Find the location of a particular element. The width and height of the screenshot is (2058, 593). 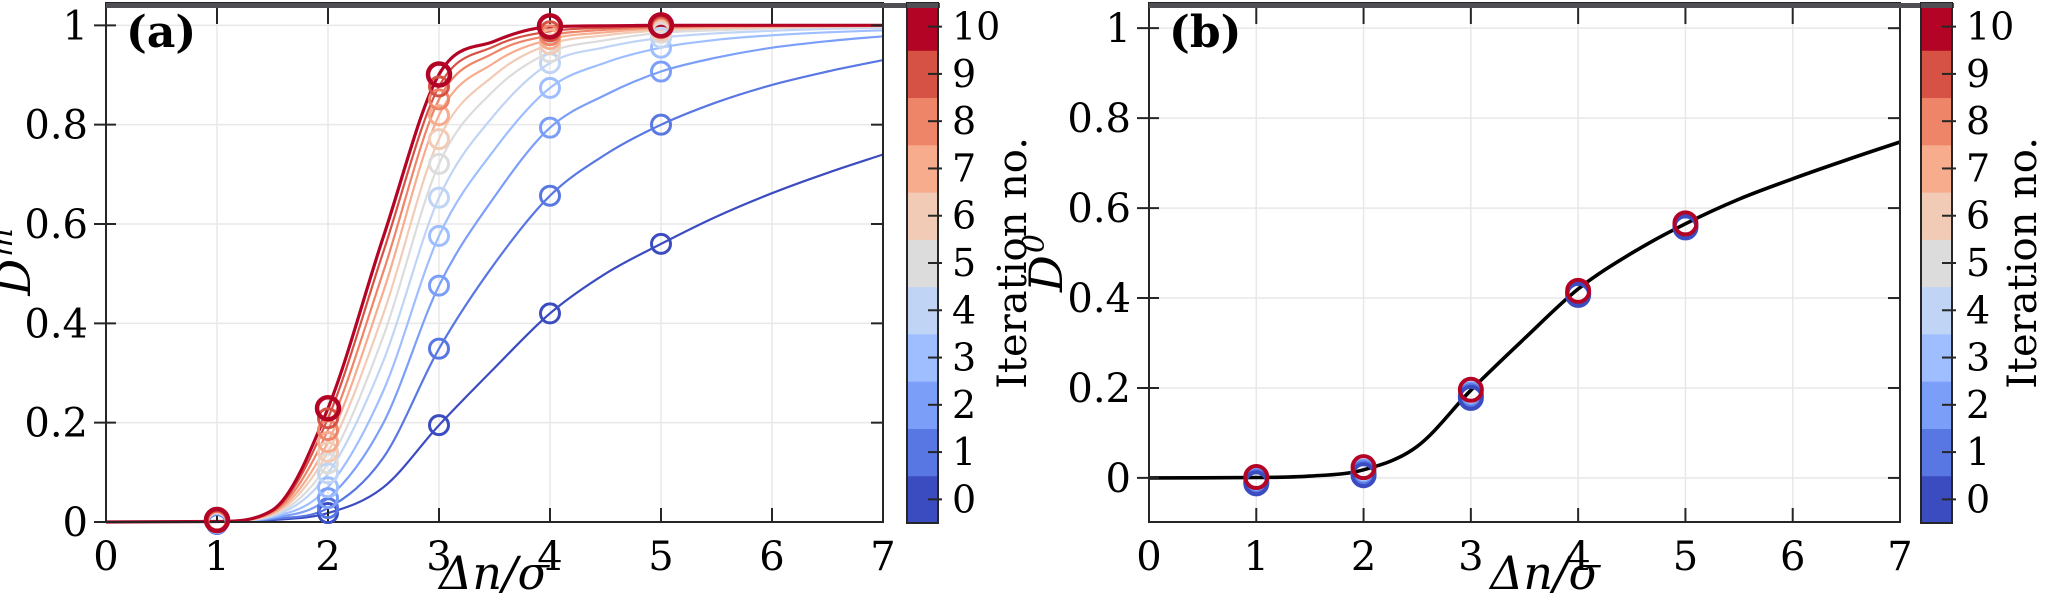

colorbar-b-tick-label: 6 is located at coordinates (1978, 216).